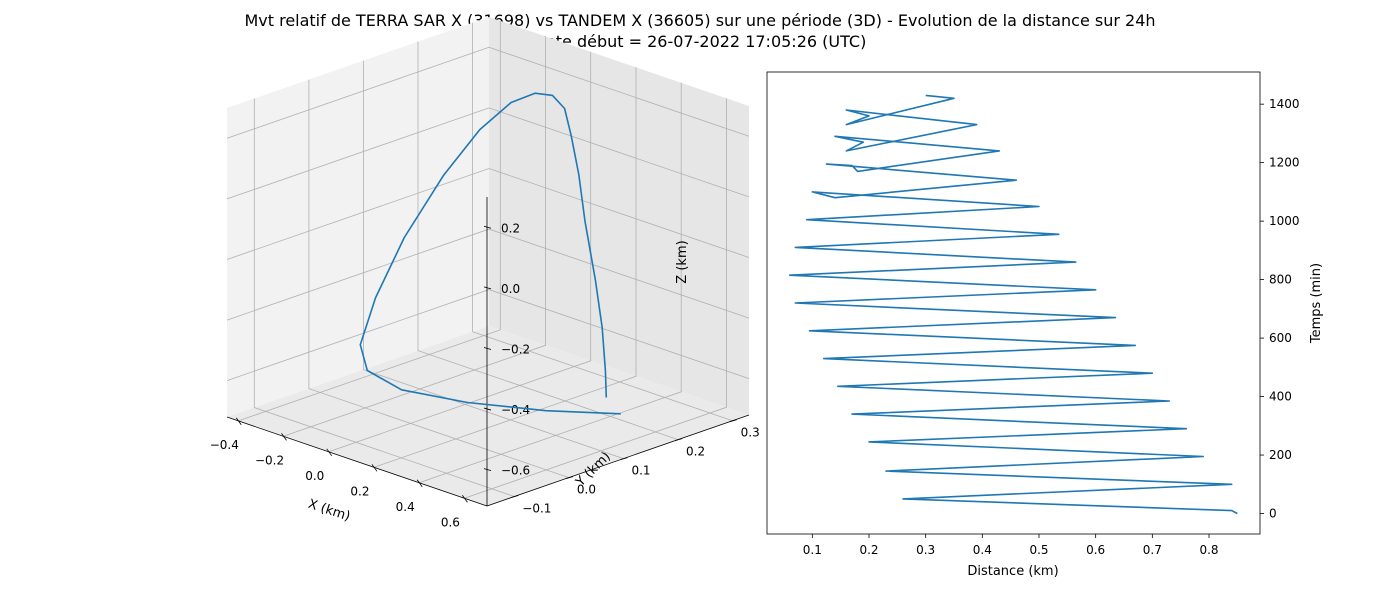 The height and width of the screenshot is (600, 1400). I want to click on pane-xy, so click(488, 416).